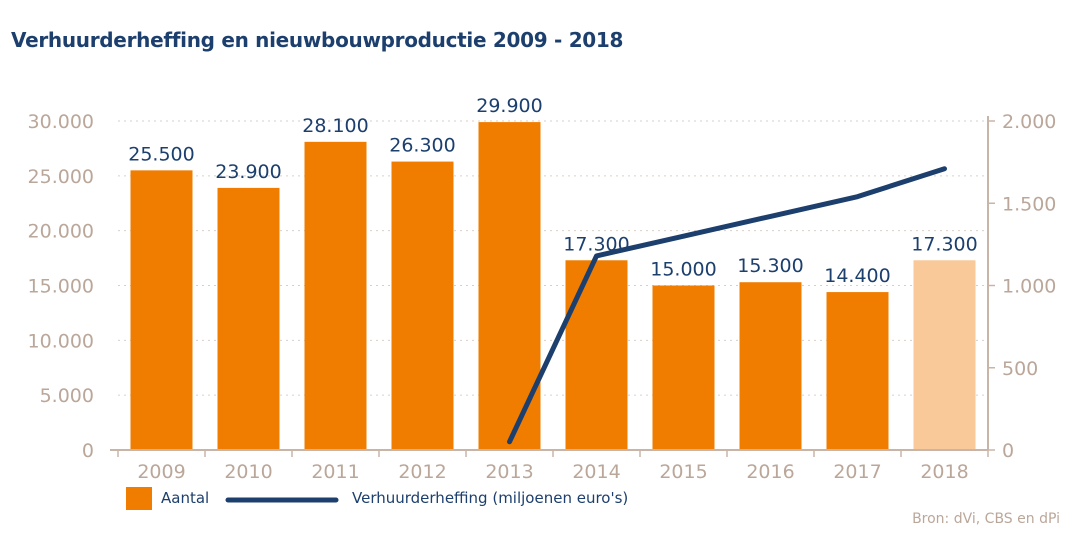  I want to click on legend-line-label: Verhuurderheffing (miljoenen euro's), so click(490, 498).